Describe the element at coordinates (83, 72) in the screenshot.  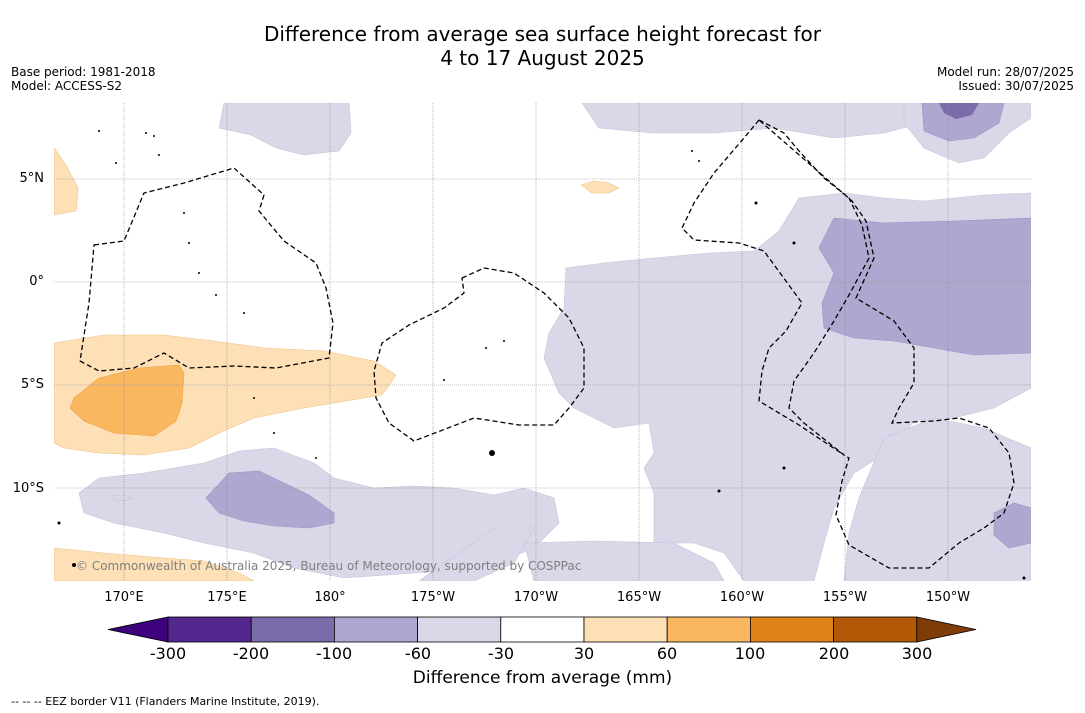
I see `base-period: Base period: 1981-2018` at that location.